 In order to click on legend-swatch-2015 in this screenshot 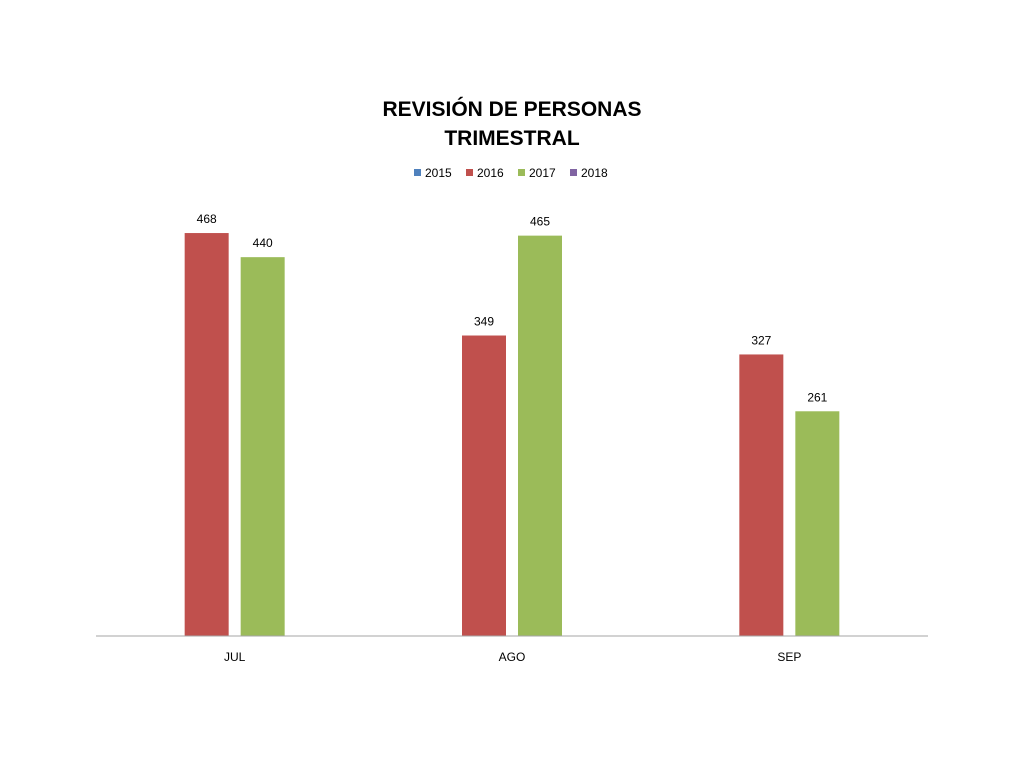, I will do `click(417, 172)`.